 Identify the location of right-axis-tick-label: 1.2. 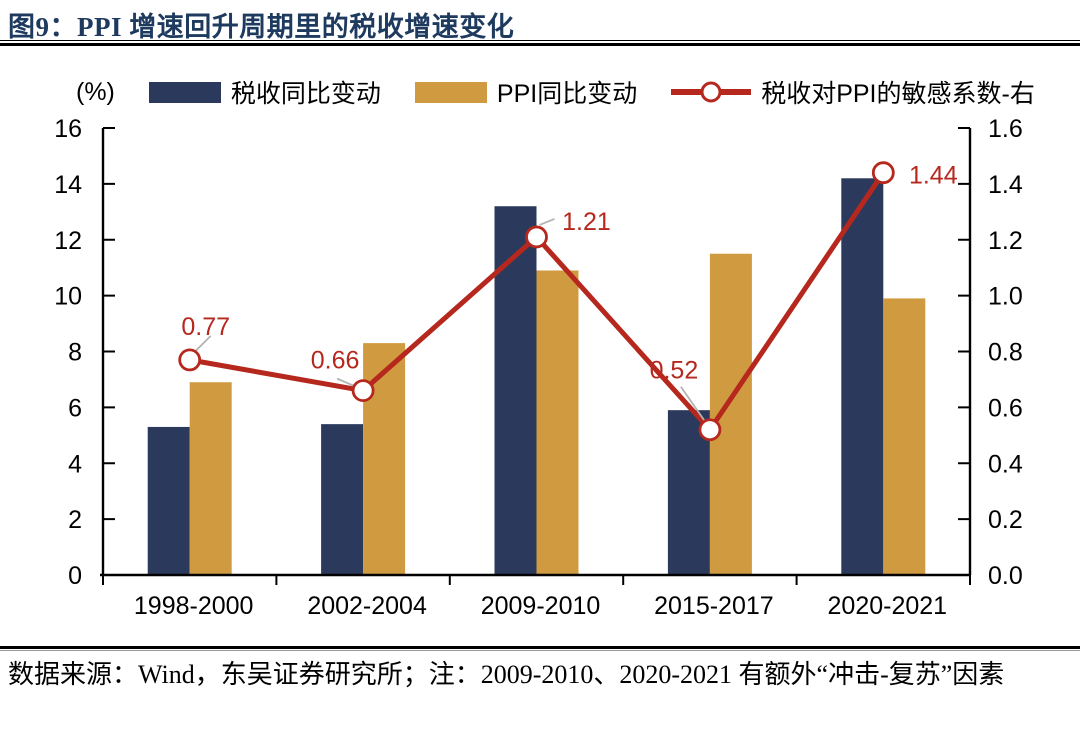
(1005, 241).